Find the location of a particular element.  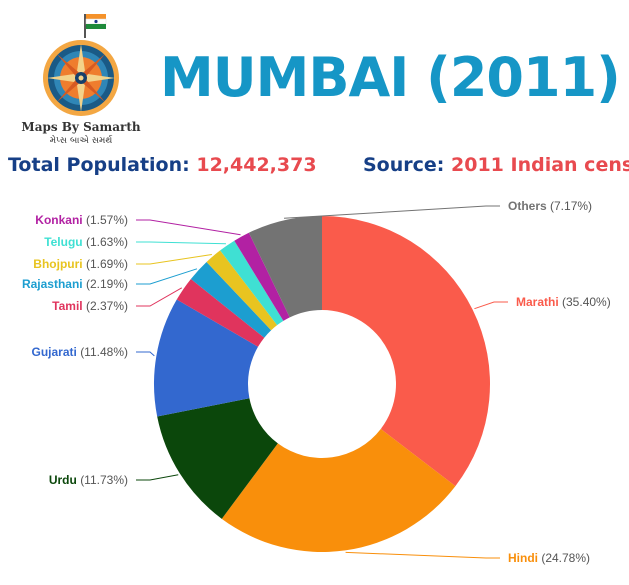

label-tamil: Tamil (2.37%) is located at coordinates (90, 306).